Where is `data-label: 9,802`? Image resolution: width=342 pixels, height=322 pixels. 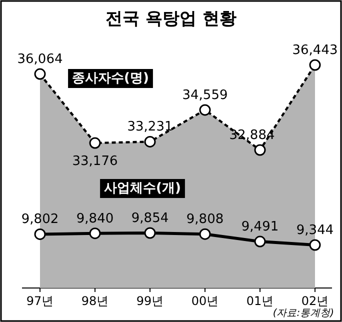
data-label: 9,802 is located at coordinates (40, 220).